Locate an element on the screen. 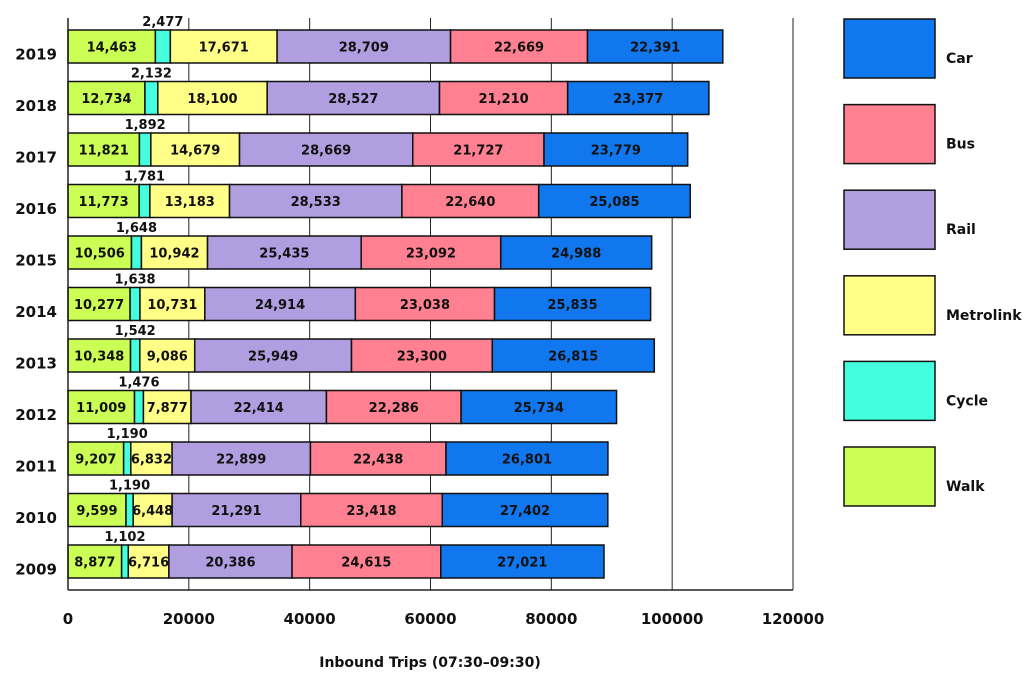 This screenshot has height=674, width=1032. y-tick-label: 2017 is located at coordinates (36, 158).